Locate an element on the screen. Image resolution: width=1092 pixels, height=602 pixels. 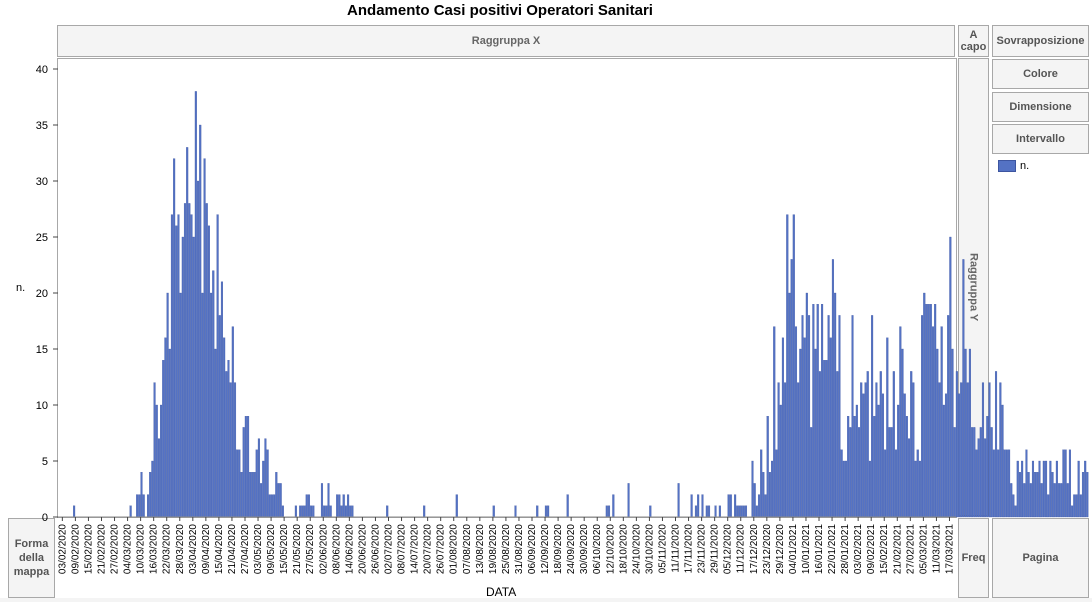
x-tick-label: 11/12/2020 is located at coordinates (741, 549).